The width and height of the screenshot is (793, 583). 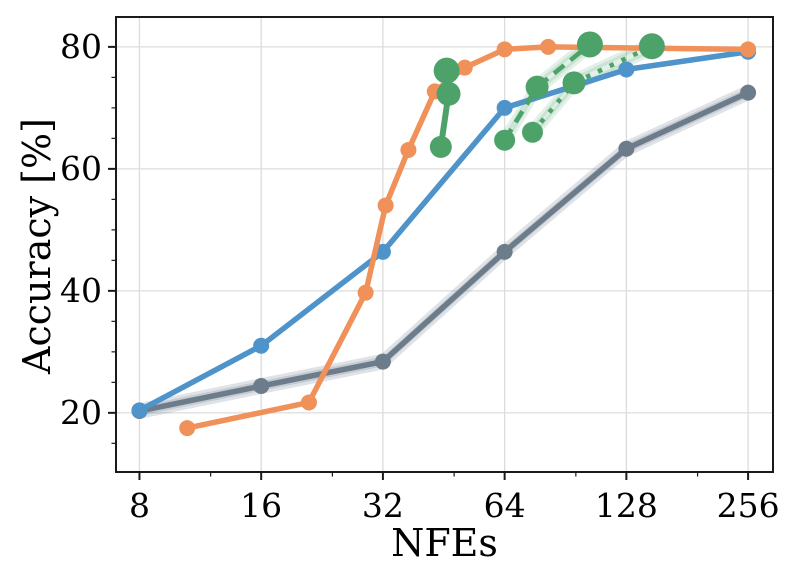 I want to click on x-tick-label: 128, so click(x=626, y=505).